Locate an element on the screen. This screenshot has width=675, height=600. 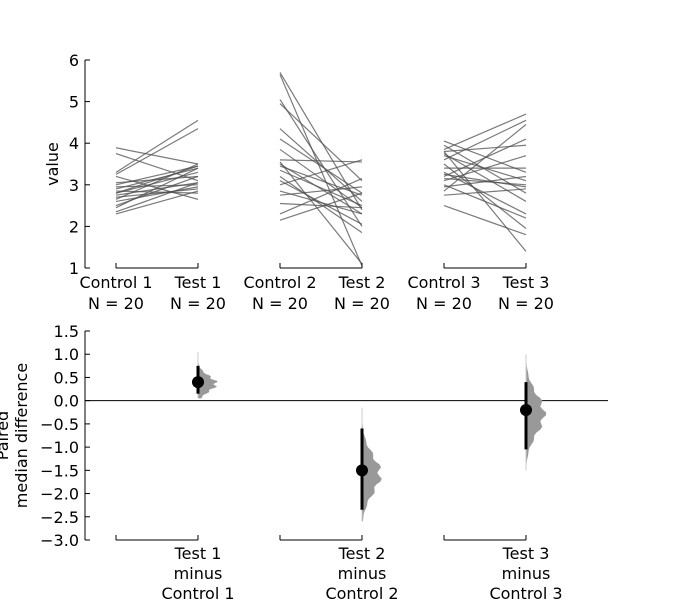
x-category-label: Control 3 is located at coordinates (525, 592).